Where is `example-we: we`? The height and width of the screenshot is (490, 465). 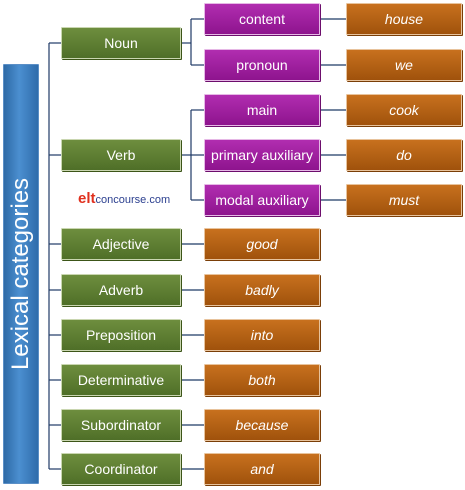
example-we: we is located at coordinates (404, 65).